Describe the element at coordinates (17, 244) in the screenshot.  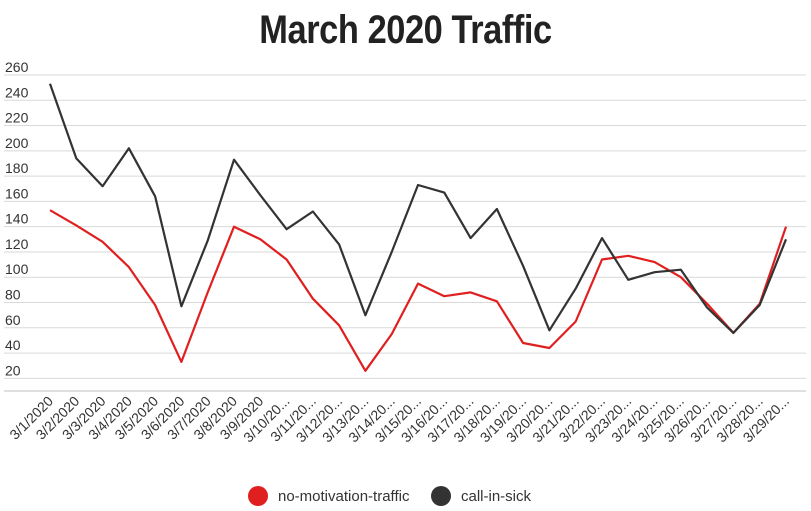
I see `y-tick-label: 120` at that location.